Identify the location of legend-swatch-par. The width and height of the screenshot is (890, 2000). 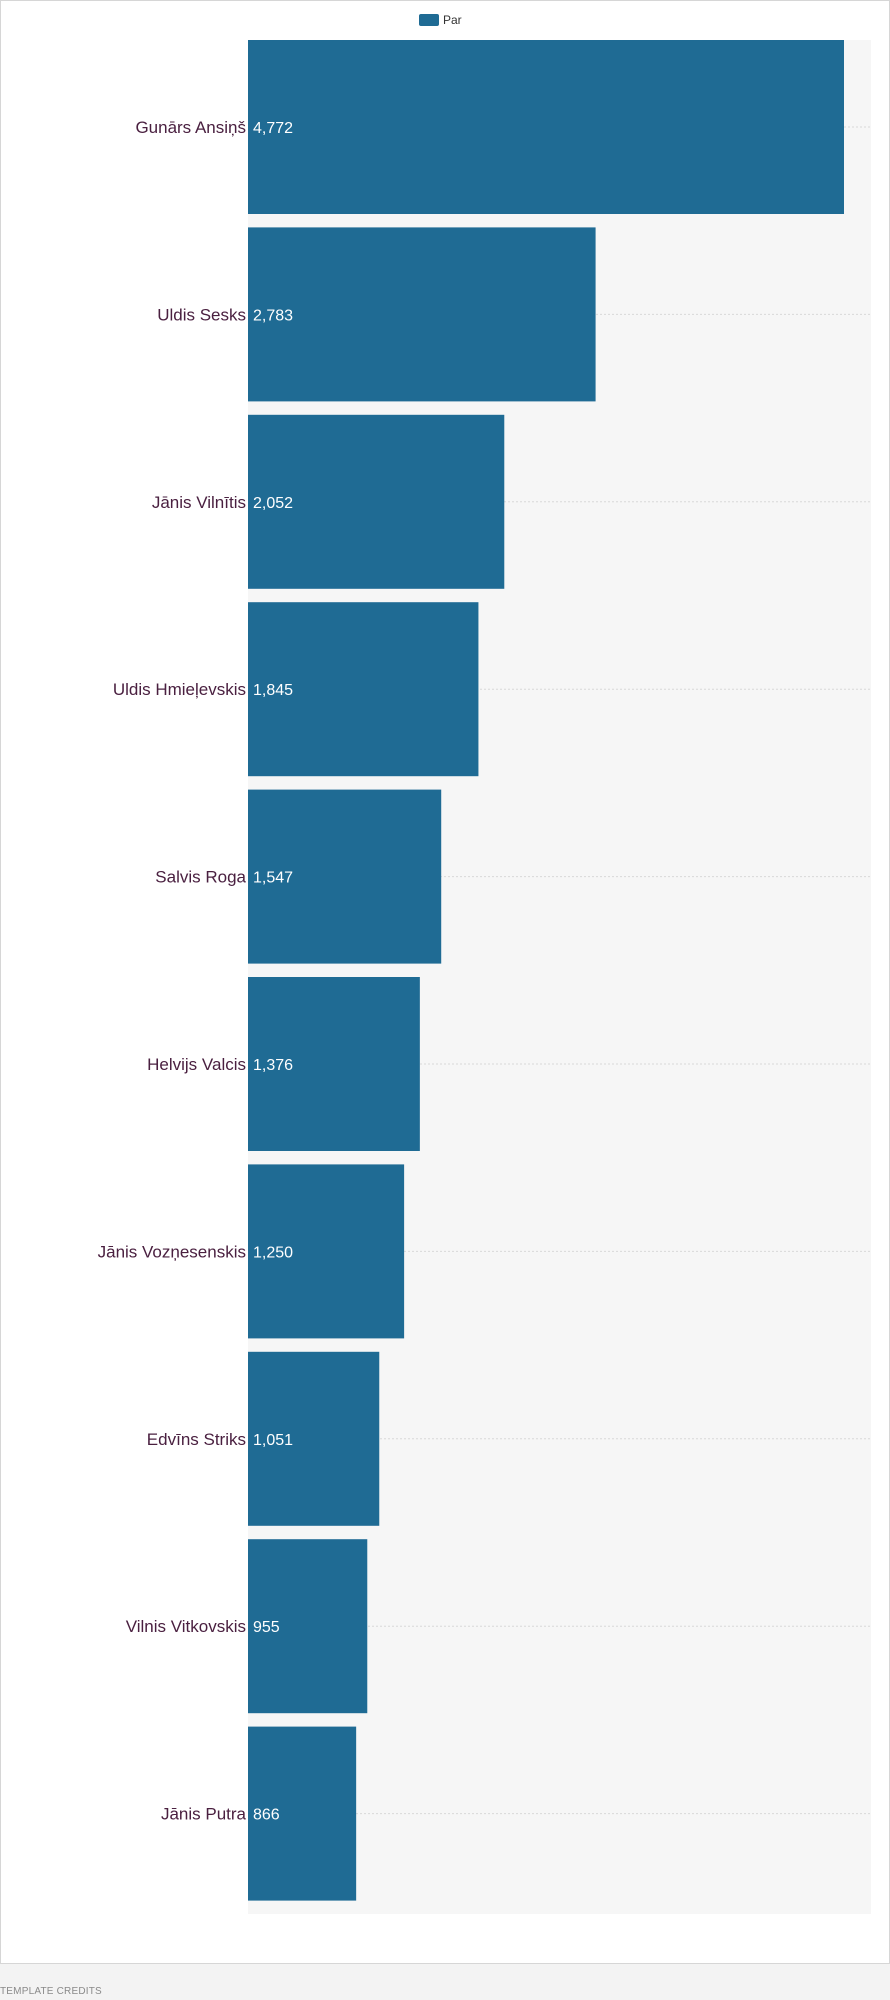
(429, 20).